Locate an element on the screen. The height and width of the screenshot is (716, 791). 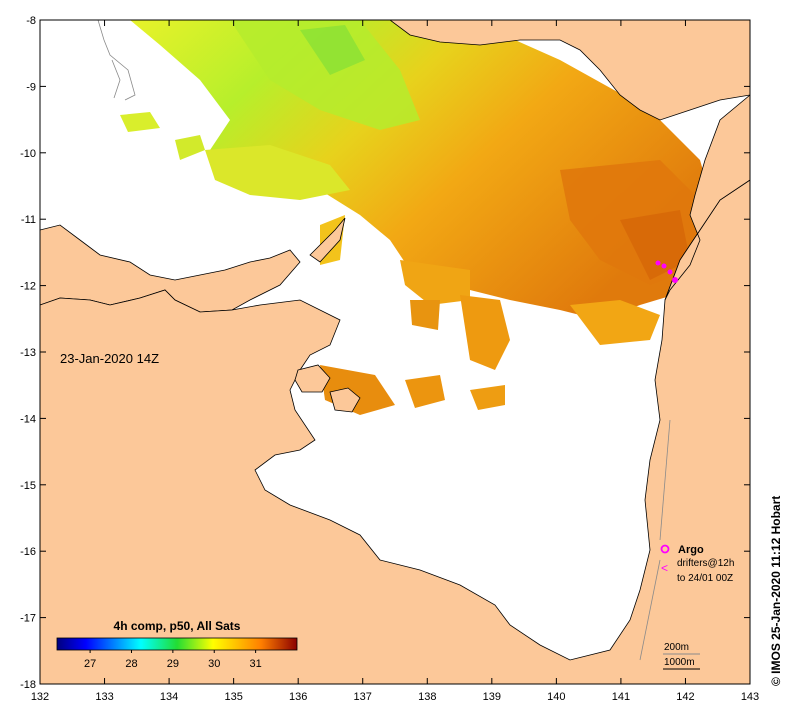
lat-tick-label: -18 is located at coordinates (28, 685).